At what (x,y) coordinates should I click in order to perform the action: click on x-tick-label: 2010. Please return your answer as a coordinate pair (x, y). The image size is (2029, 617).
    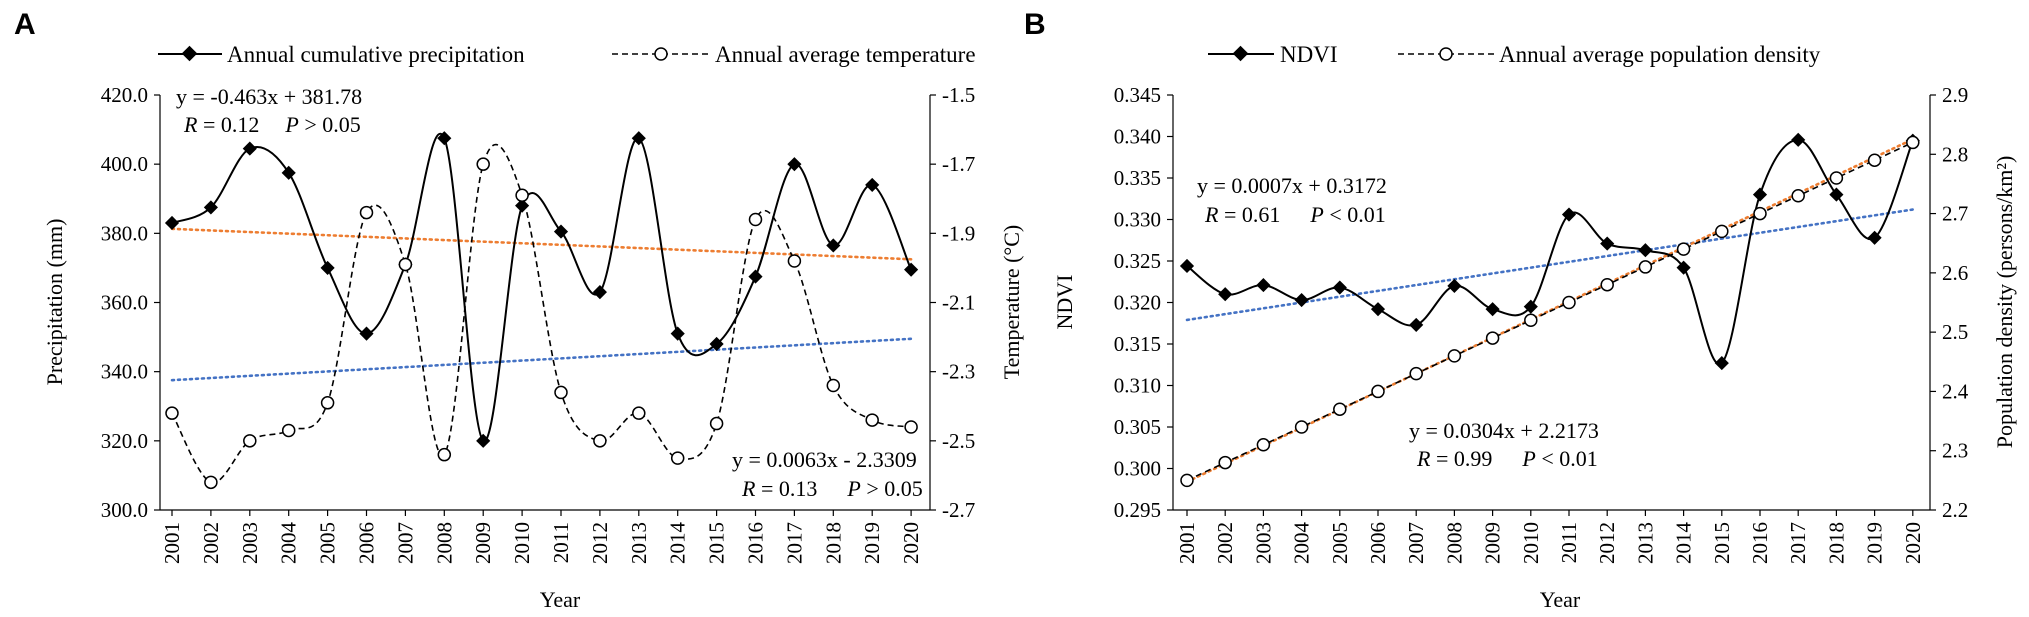
    Looking at the image, I should click on (1531, 543).